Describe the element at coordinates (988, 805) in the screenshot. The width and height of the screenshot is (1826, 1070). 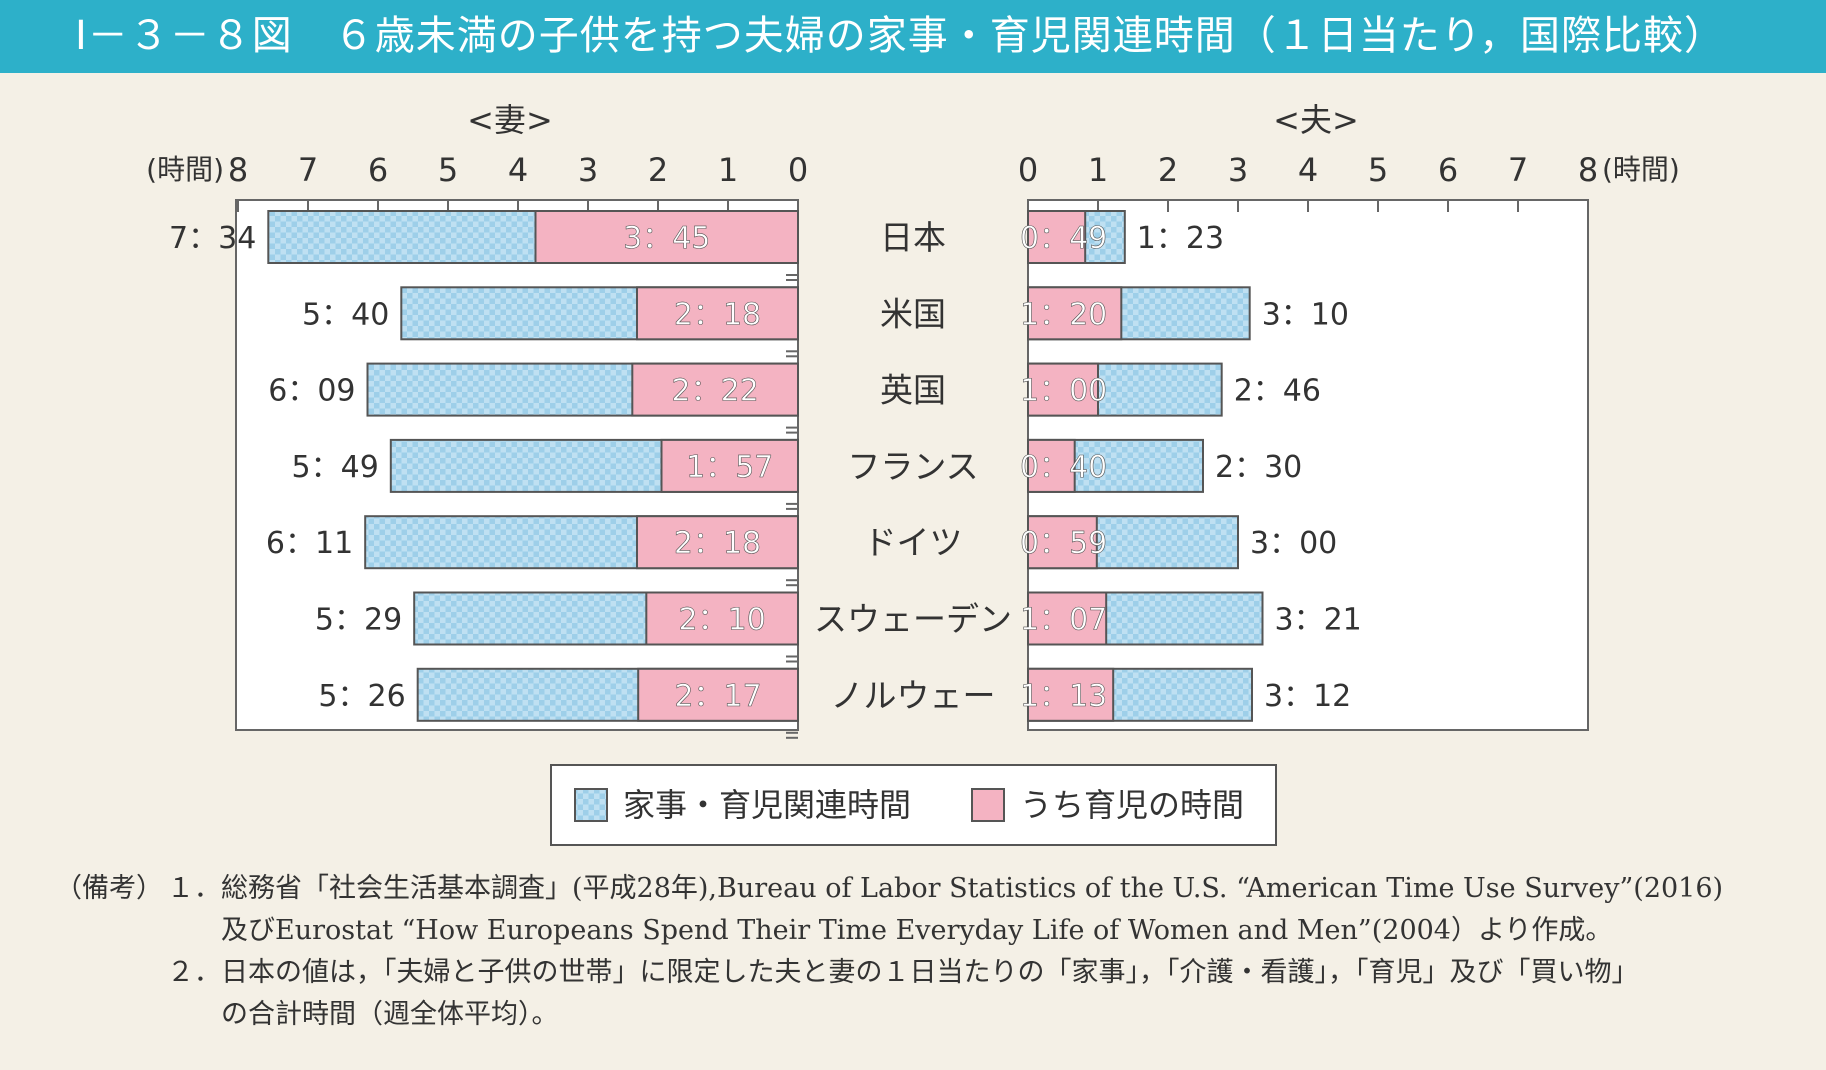
I see `legend-swatch-childcare` at that location.